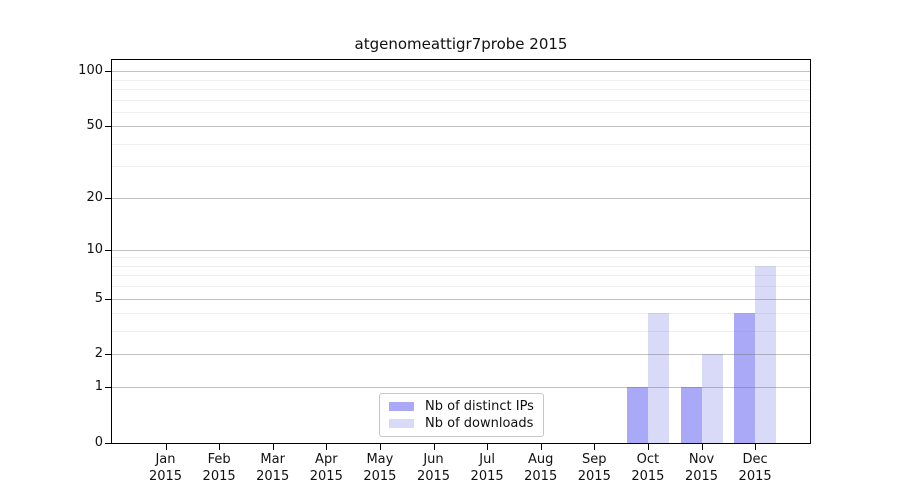 The width and height of the screenshot is (900, 500). I want to click on y-tick-label: 100, so click(90, 71).